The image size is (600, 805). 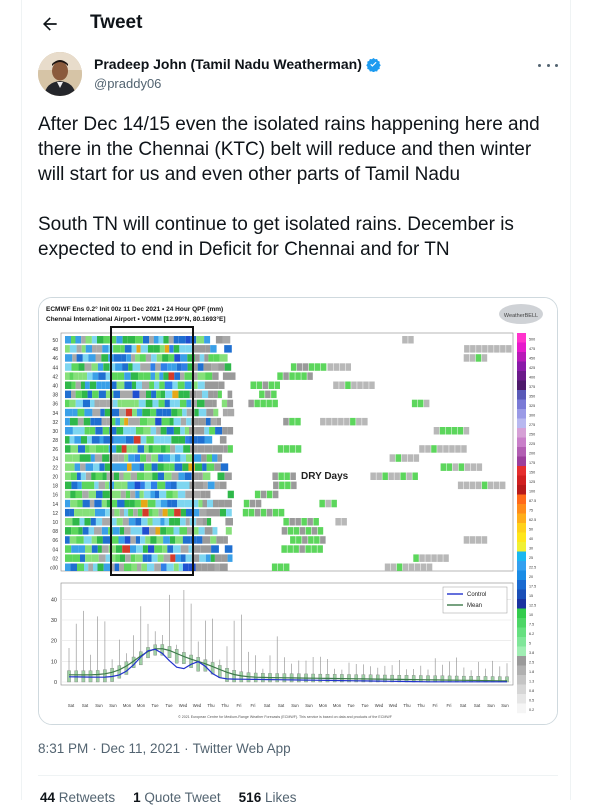 What do you see at coordinates (182, 797) in the screenshot?
I see `quotes-label: Quote Tweet` at bounding box center [182, 797].